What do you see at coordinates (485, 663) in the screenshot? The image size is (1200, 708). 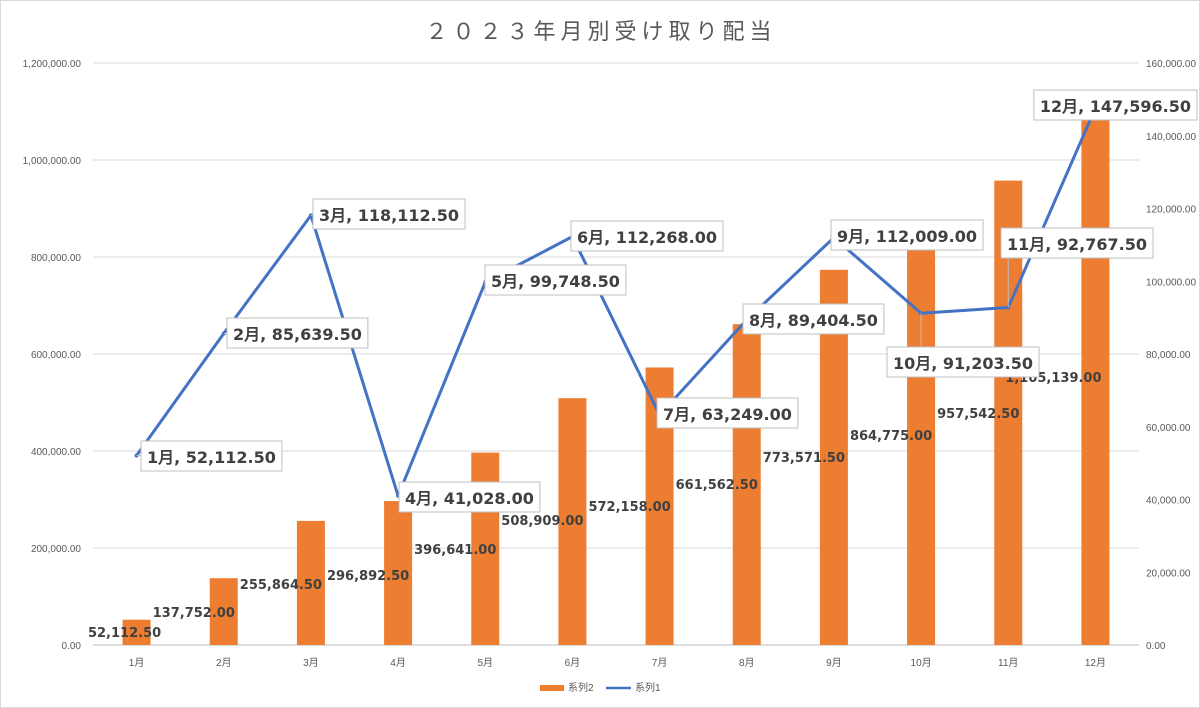 I see `x-tick-label: 5月` at bounding box center [485, 663].